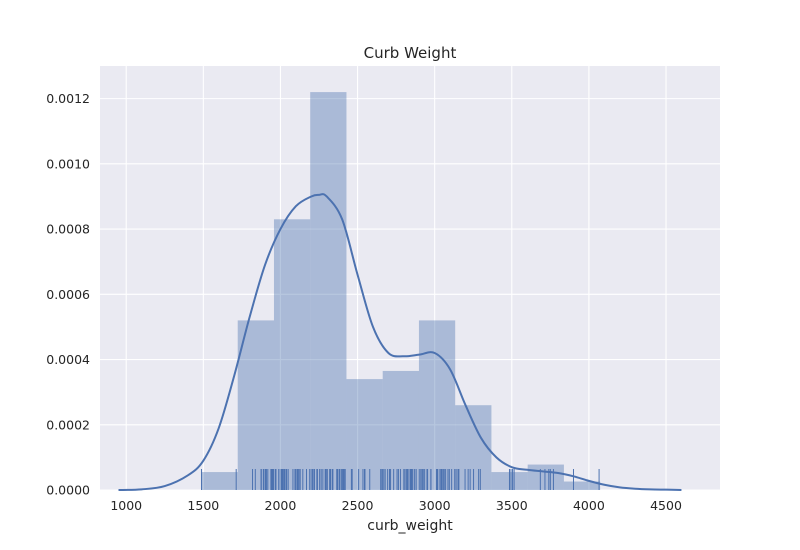 This screenshot has width=800, height=550. What do you see at coordinates (203, 505) in the screenshot?
I see `x-tick-label: 1500` at bounding box center [203, 505].